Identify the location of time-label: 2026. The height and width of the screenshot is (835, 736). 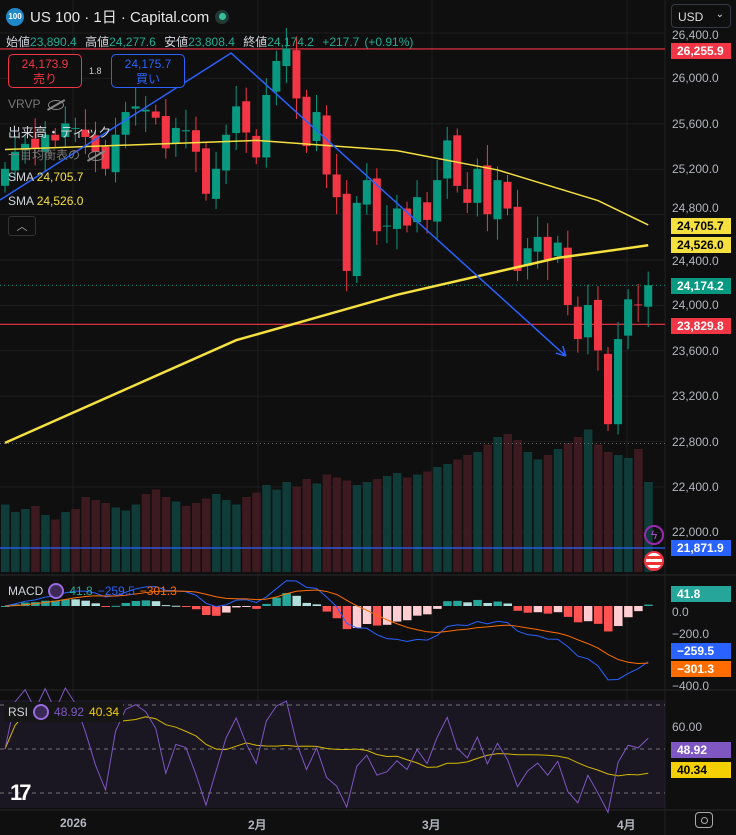
(73, 823).